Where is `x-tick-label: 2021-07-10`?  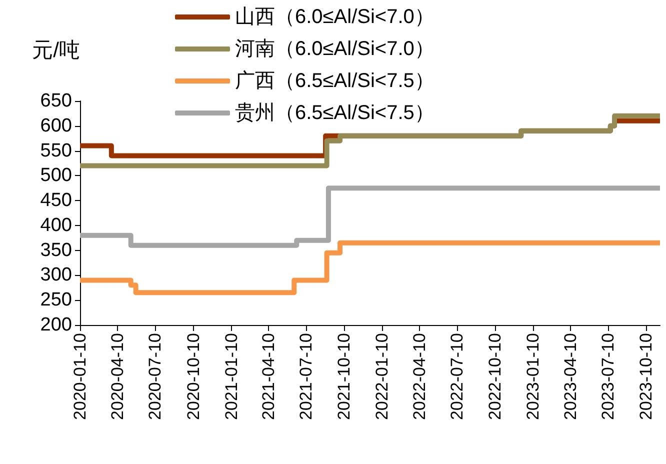
x-tick-label: 2021-07-10 is located at coordinates (306, 376).